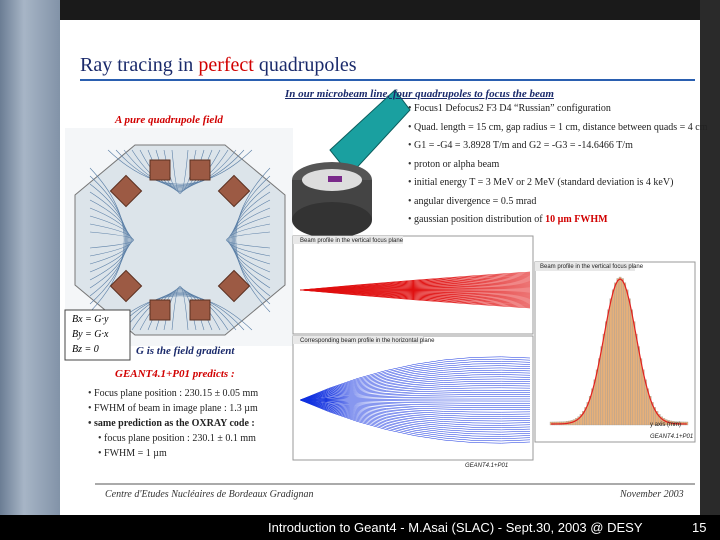 The height and width of the screenshot is (540, 720). I want to click on comparison: same prediction as the OXRAY code :, so click(173, 423).